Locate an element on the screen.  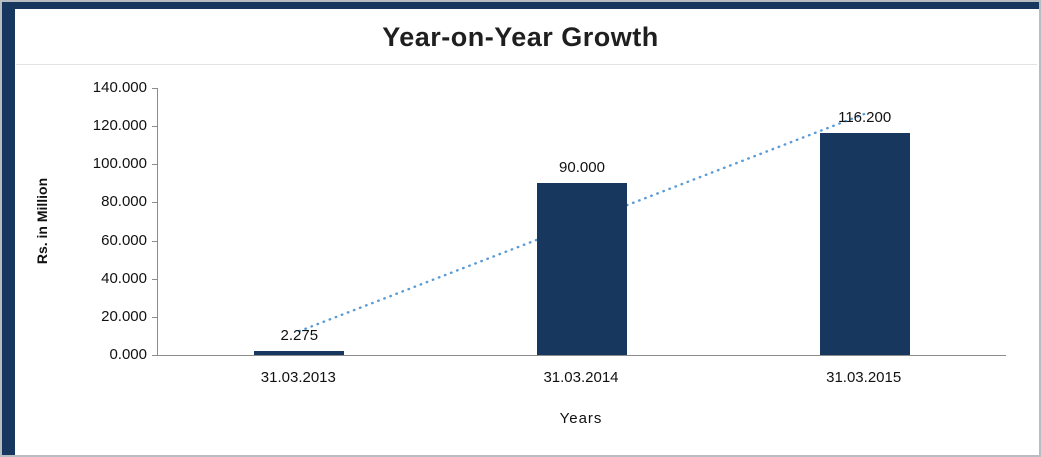
bar-31.03.2013 is located at coordinates (299, 352).